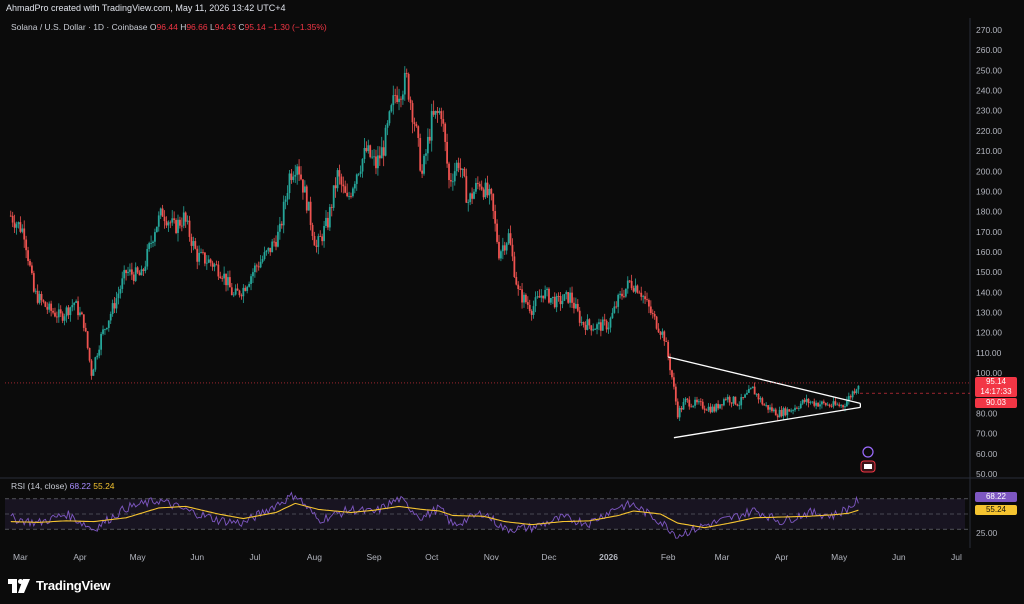 The width and height of the screenshot is (1024, 604). Describe the element at coordinates (989, 151) in the screenshot. I see `price-tick-label: 210.00` at that location.